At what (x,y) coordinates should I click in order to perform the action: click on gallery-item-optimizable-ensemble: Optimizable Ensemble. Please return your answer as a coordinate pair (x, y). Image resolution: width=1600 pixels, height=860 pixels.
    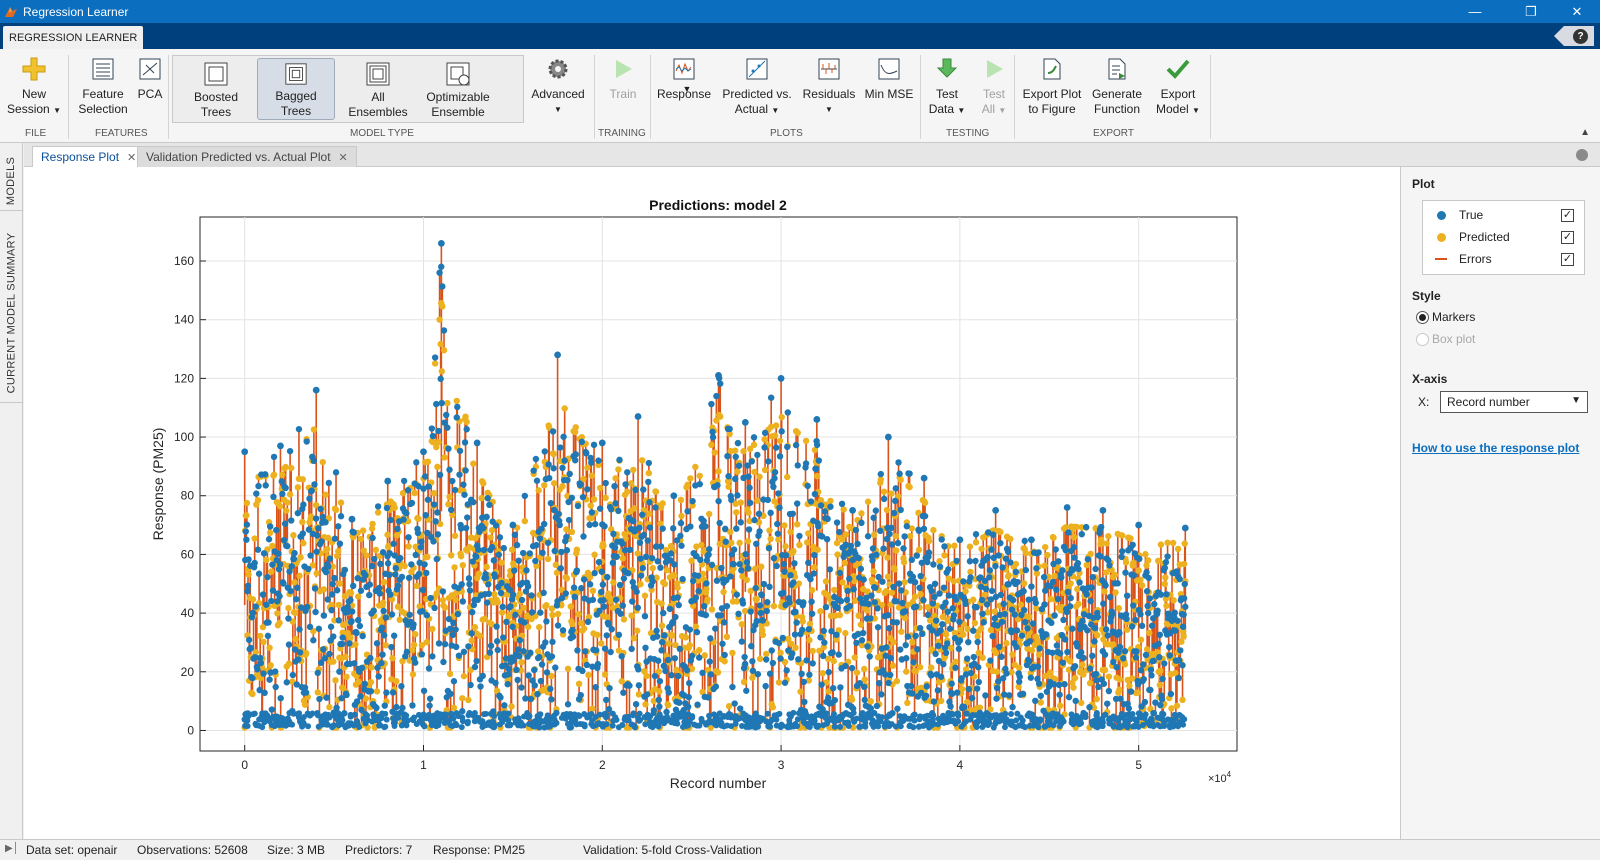
    Looking at the image, I should click on (458, 89).